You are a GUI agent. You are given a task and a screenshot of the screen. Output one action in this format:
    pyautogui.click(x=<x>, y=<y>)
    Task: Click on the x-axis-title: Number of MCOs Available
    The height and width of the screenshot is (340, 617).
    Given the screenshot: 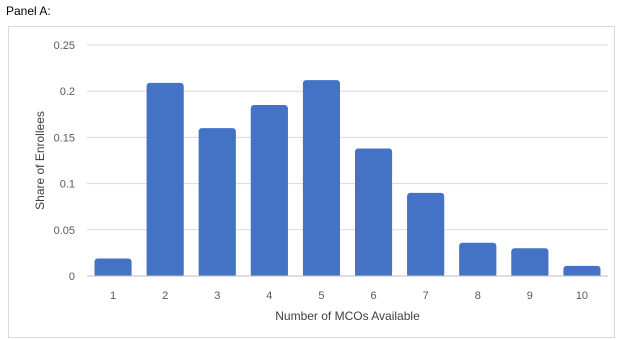 What is the action you would take?
    pyautogui.click(x=347, y=316)
    